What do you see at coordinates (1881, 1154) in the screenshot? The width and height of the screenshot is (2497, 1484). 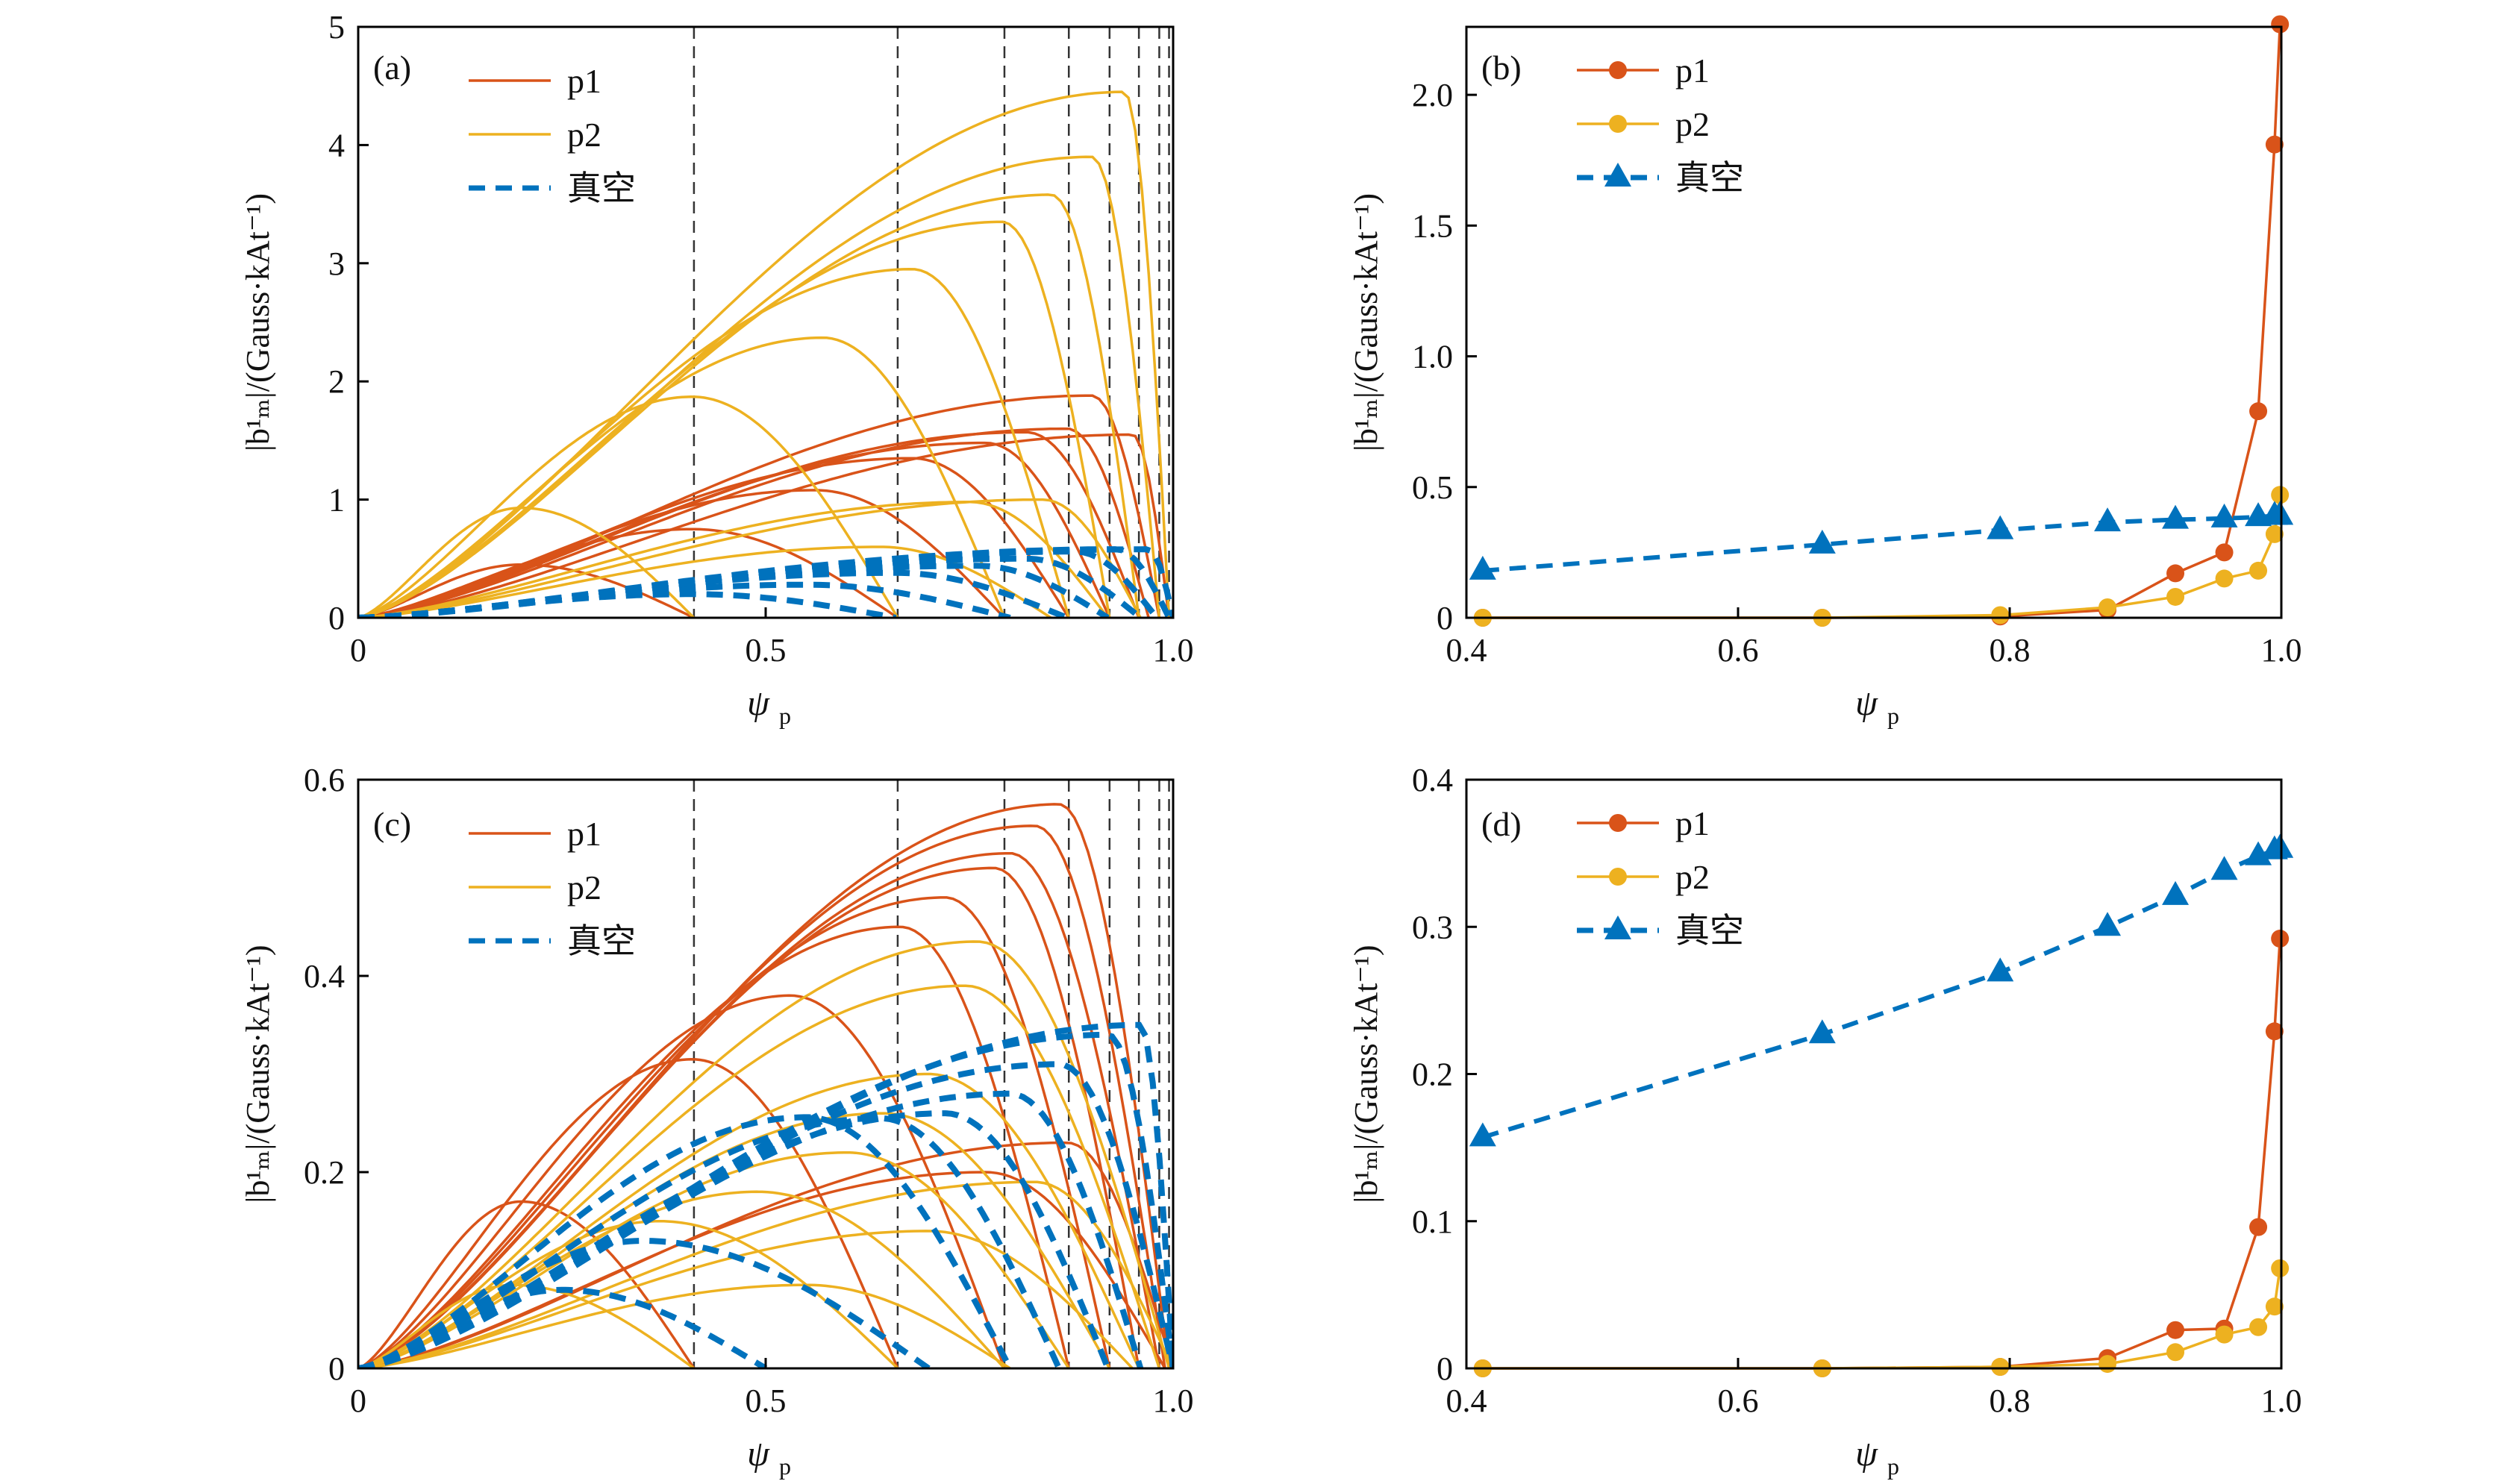 I see `series-0-line` at bounding box center [1881, 1154].